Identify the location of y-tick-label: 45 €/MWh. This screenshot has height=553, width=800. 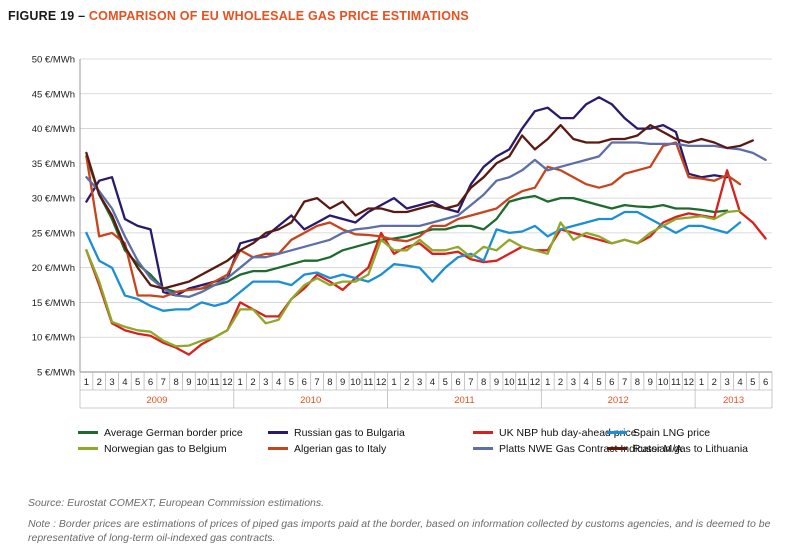
(53, 94).